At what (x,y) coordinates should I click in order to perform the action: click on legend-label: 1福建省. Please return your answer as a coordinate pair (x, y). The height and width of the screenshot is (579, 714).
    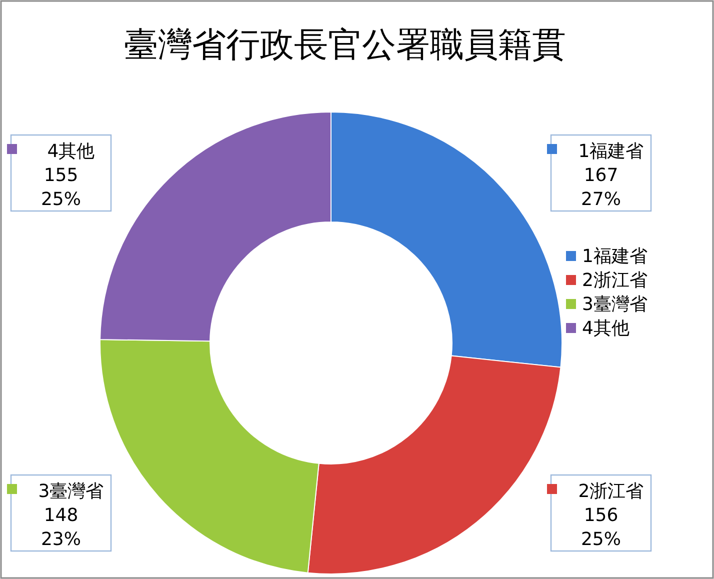
    Looking at the image, I should click on (611, 151).